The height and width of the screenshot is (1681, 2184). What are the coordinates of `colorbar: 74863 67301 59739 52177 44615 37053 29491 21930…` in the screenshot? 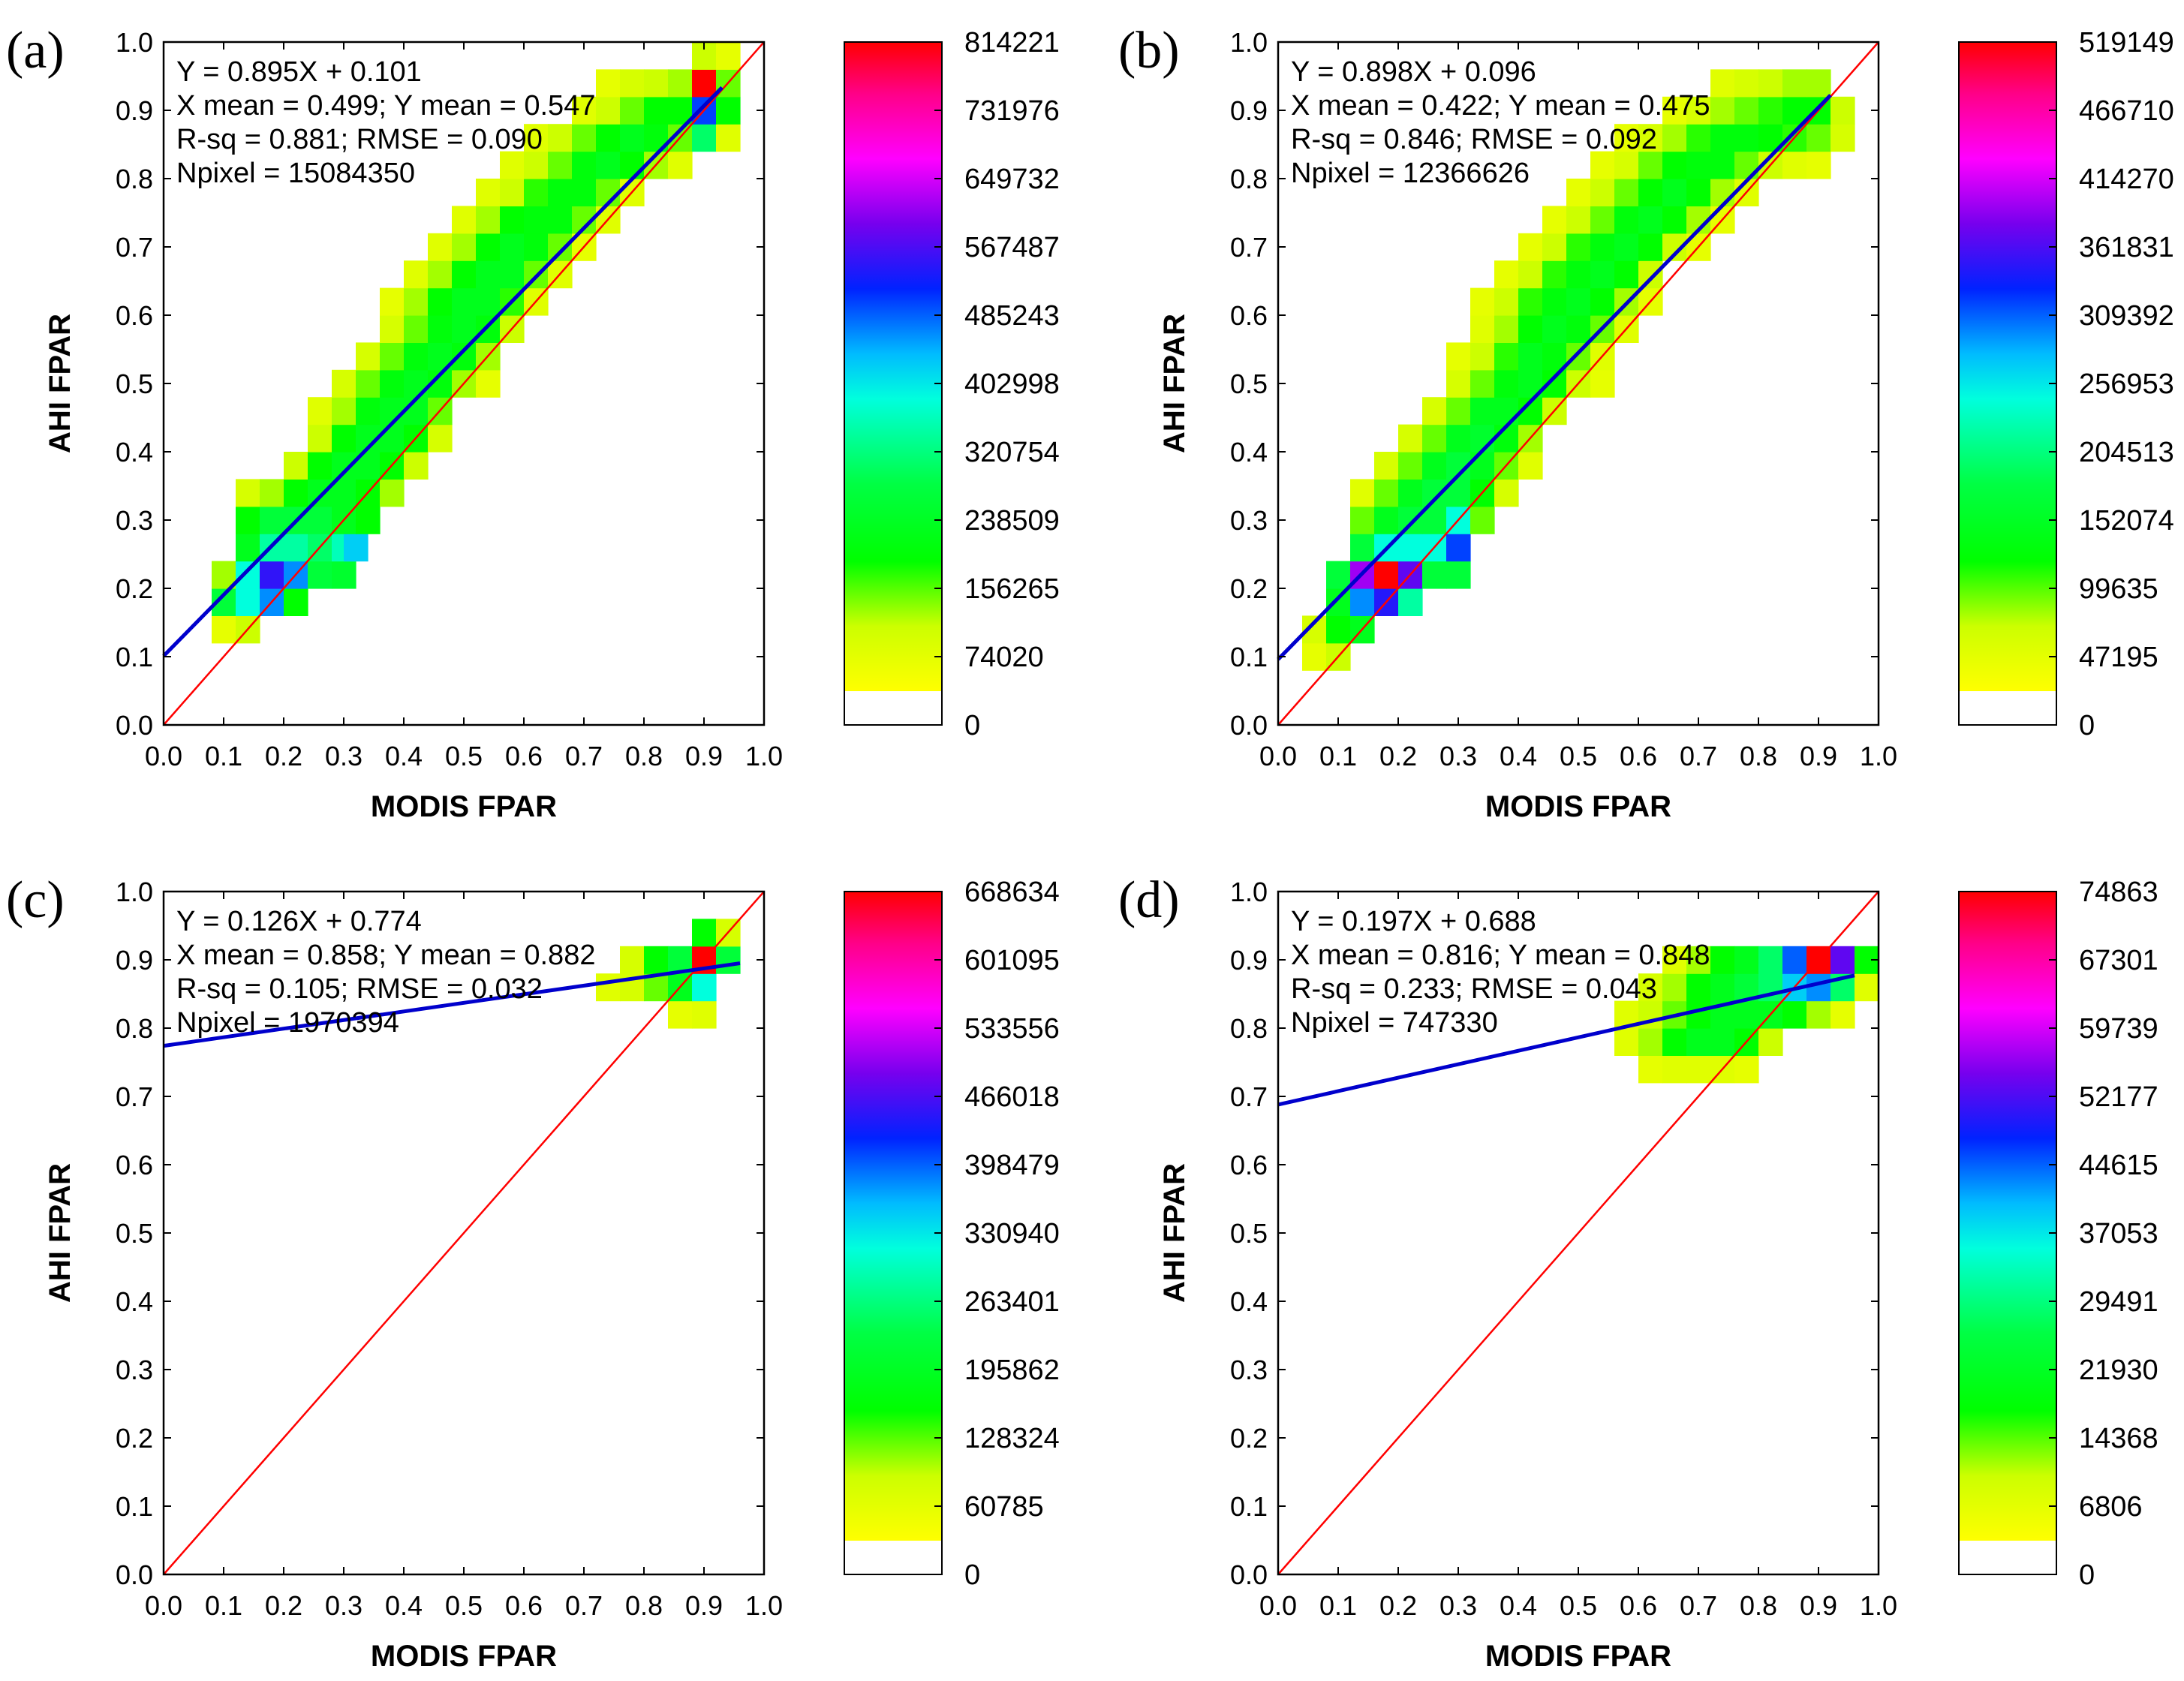 It's located at (2058, 1234).